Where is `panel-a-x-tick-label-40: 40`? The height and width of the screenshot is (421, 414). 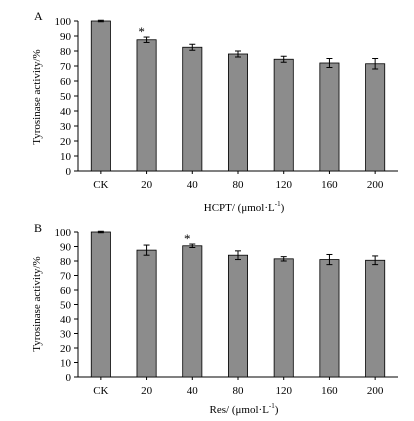
panel-a-x-tick-label-40: 40 is located at coordinates (193, 185).